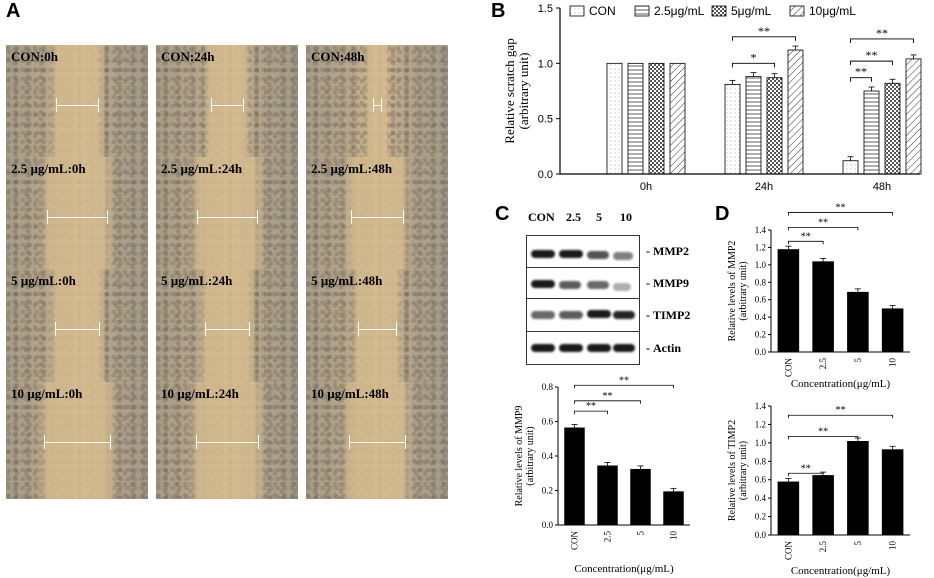  I want to click on micrograph: CON:24h, so click(227, 103).